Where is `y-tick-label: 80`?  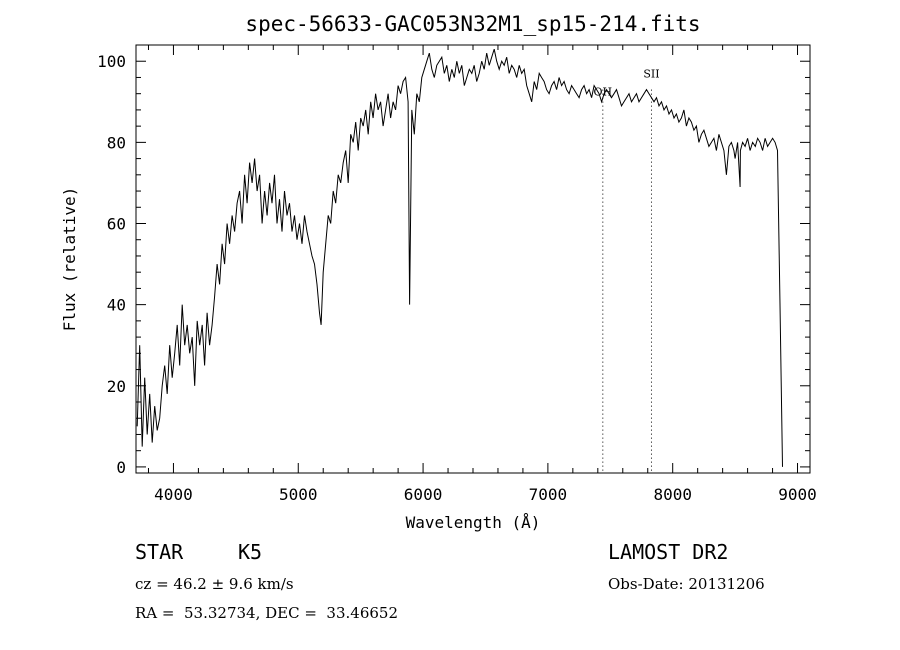 y-tick-label: 80 is located at coordinates (116, 142).